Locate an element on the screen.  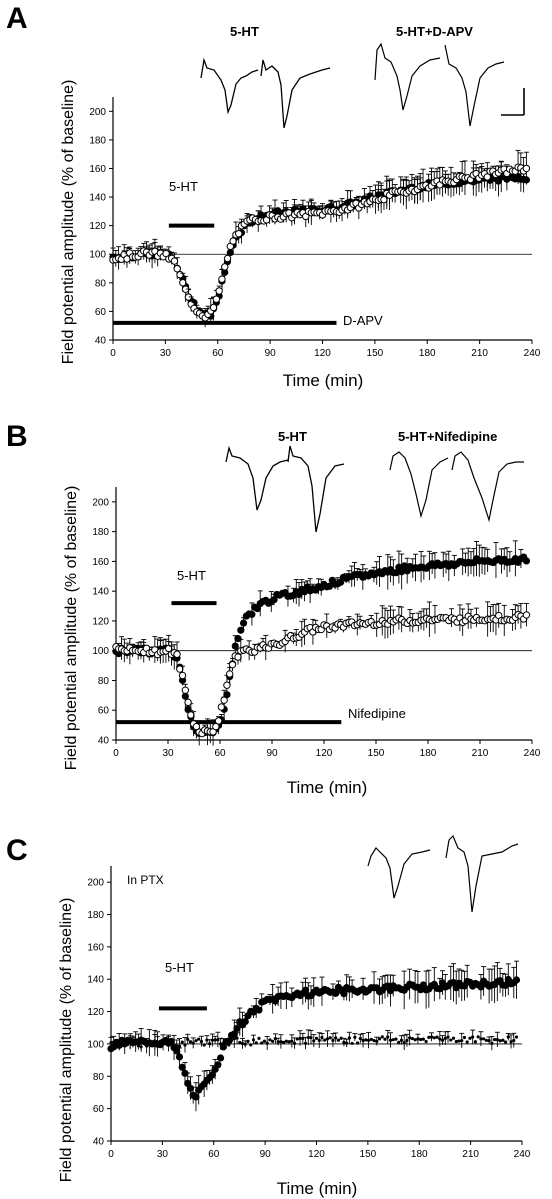
panel-c-x-tick-label: 120 is located at coordinates (316, 1154).